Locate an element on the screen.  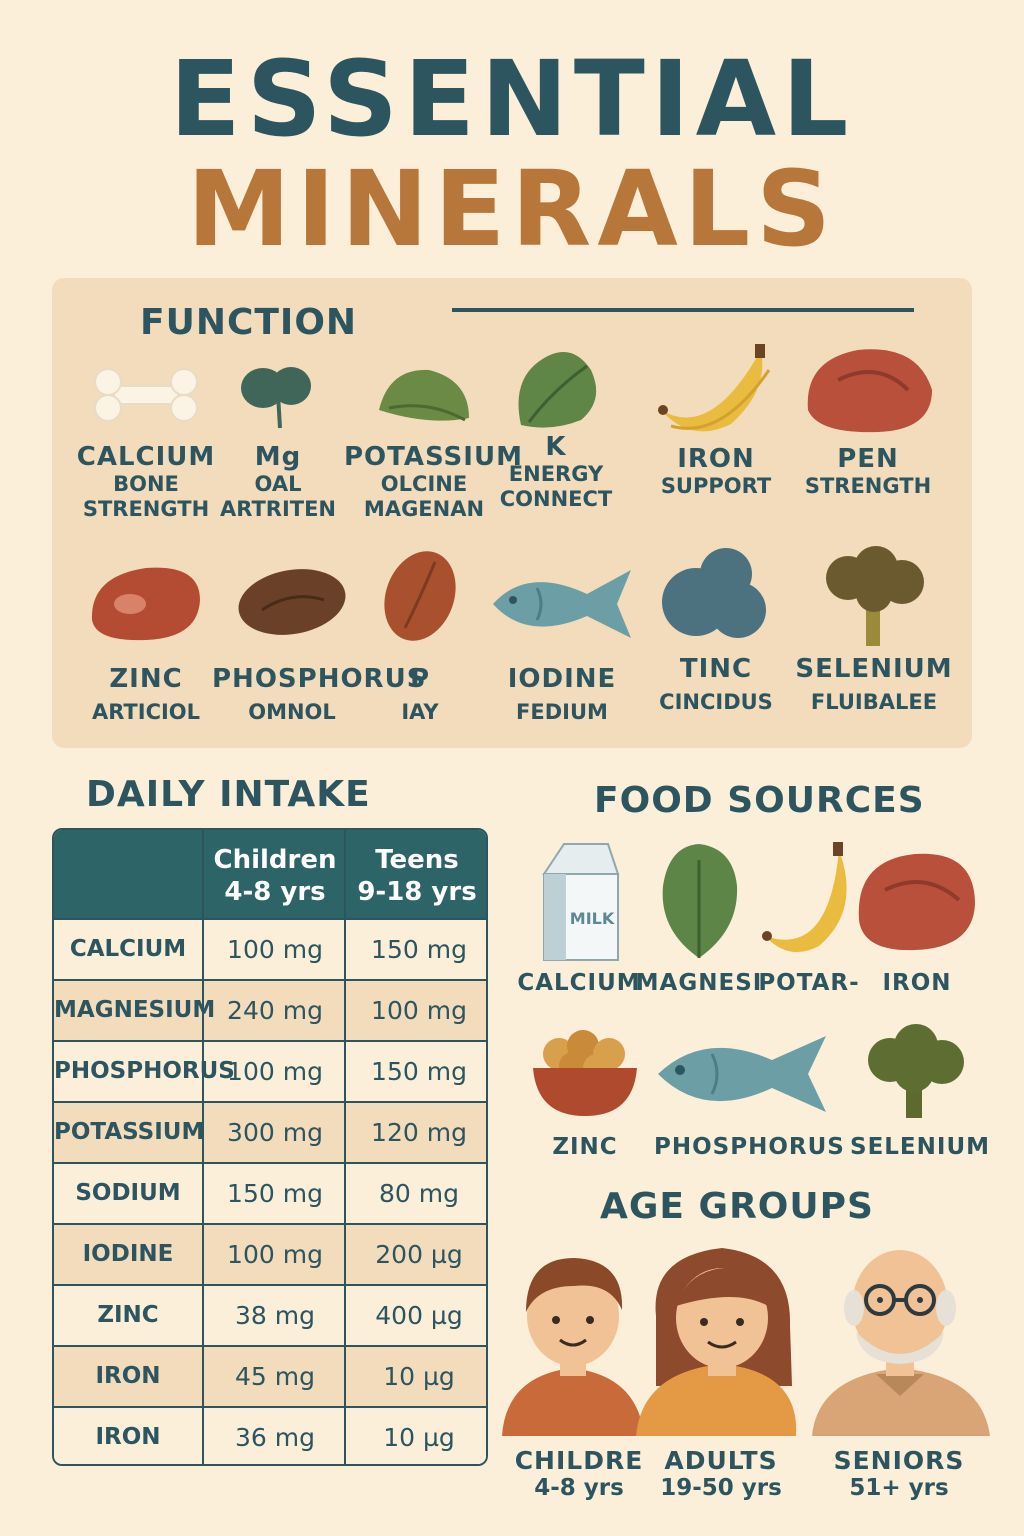
food-source-selenium: SELENIUM is located at coordinates (920, 1090).